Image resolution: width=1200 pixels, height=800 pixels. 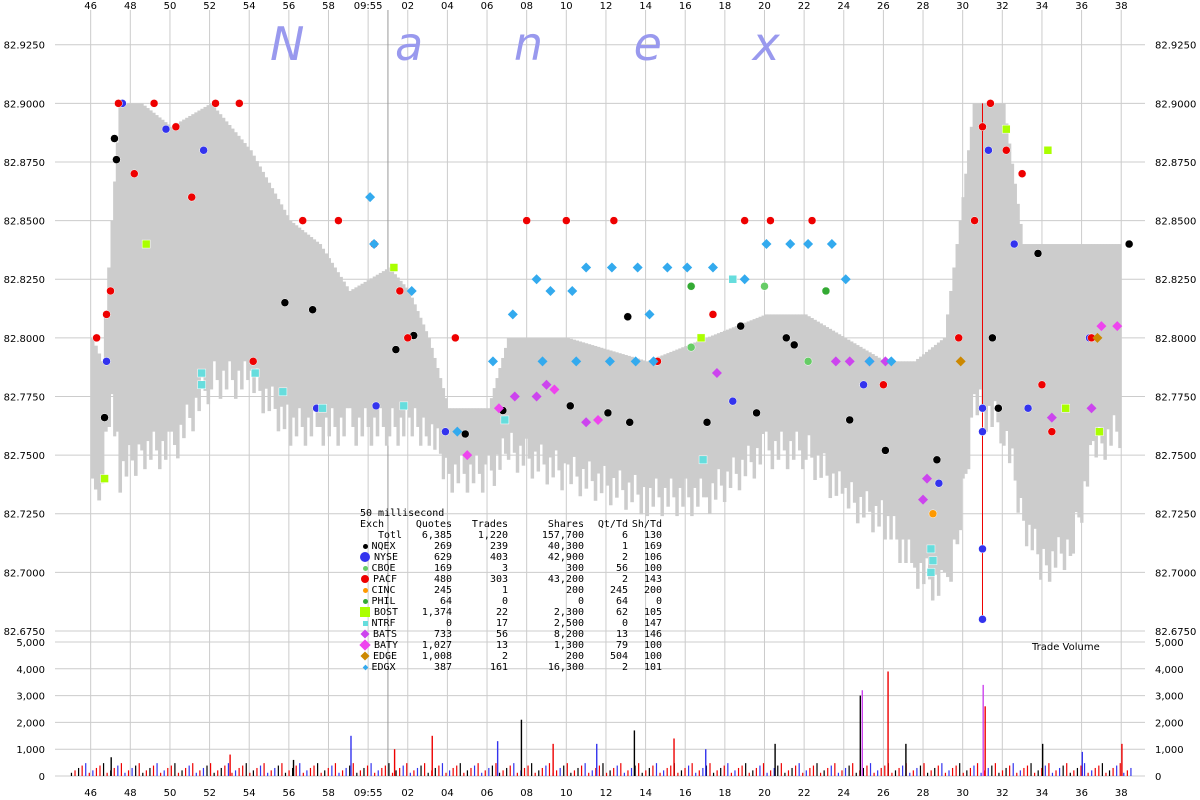 What do you see at coordinates (1002, 793) in the screenshot?
I see `x-tick-bottom: 32` at bounding box center [1002, 793].